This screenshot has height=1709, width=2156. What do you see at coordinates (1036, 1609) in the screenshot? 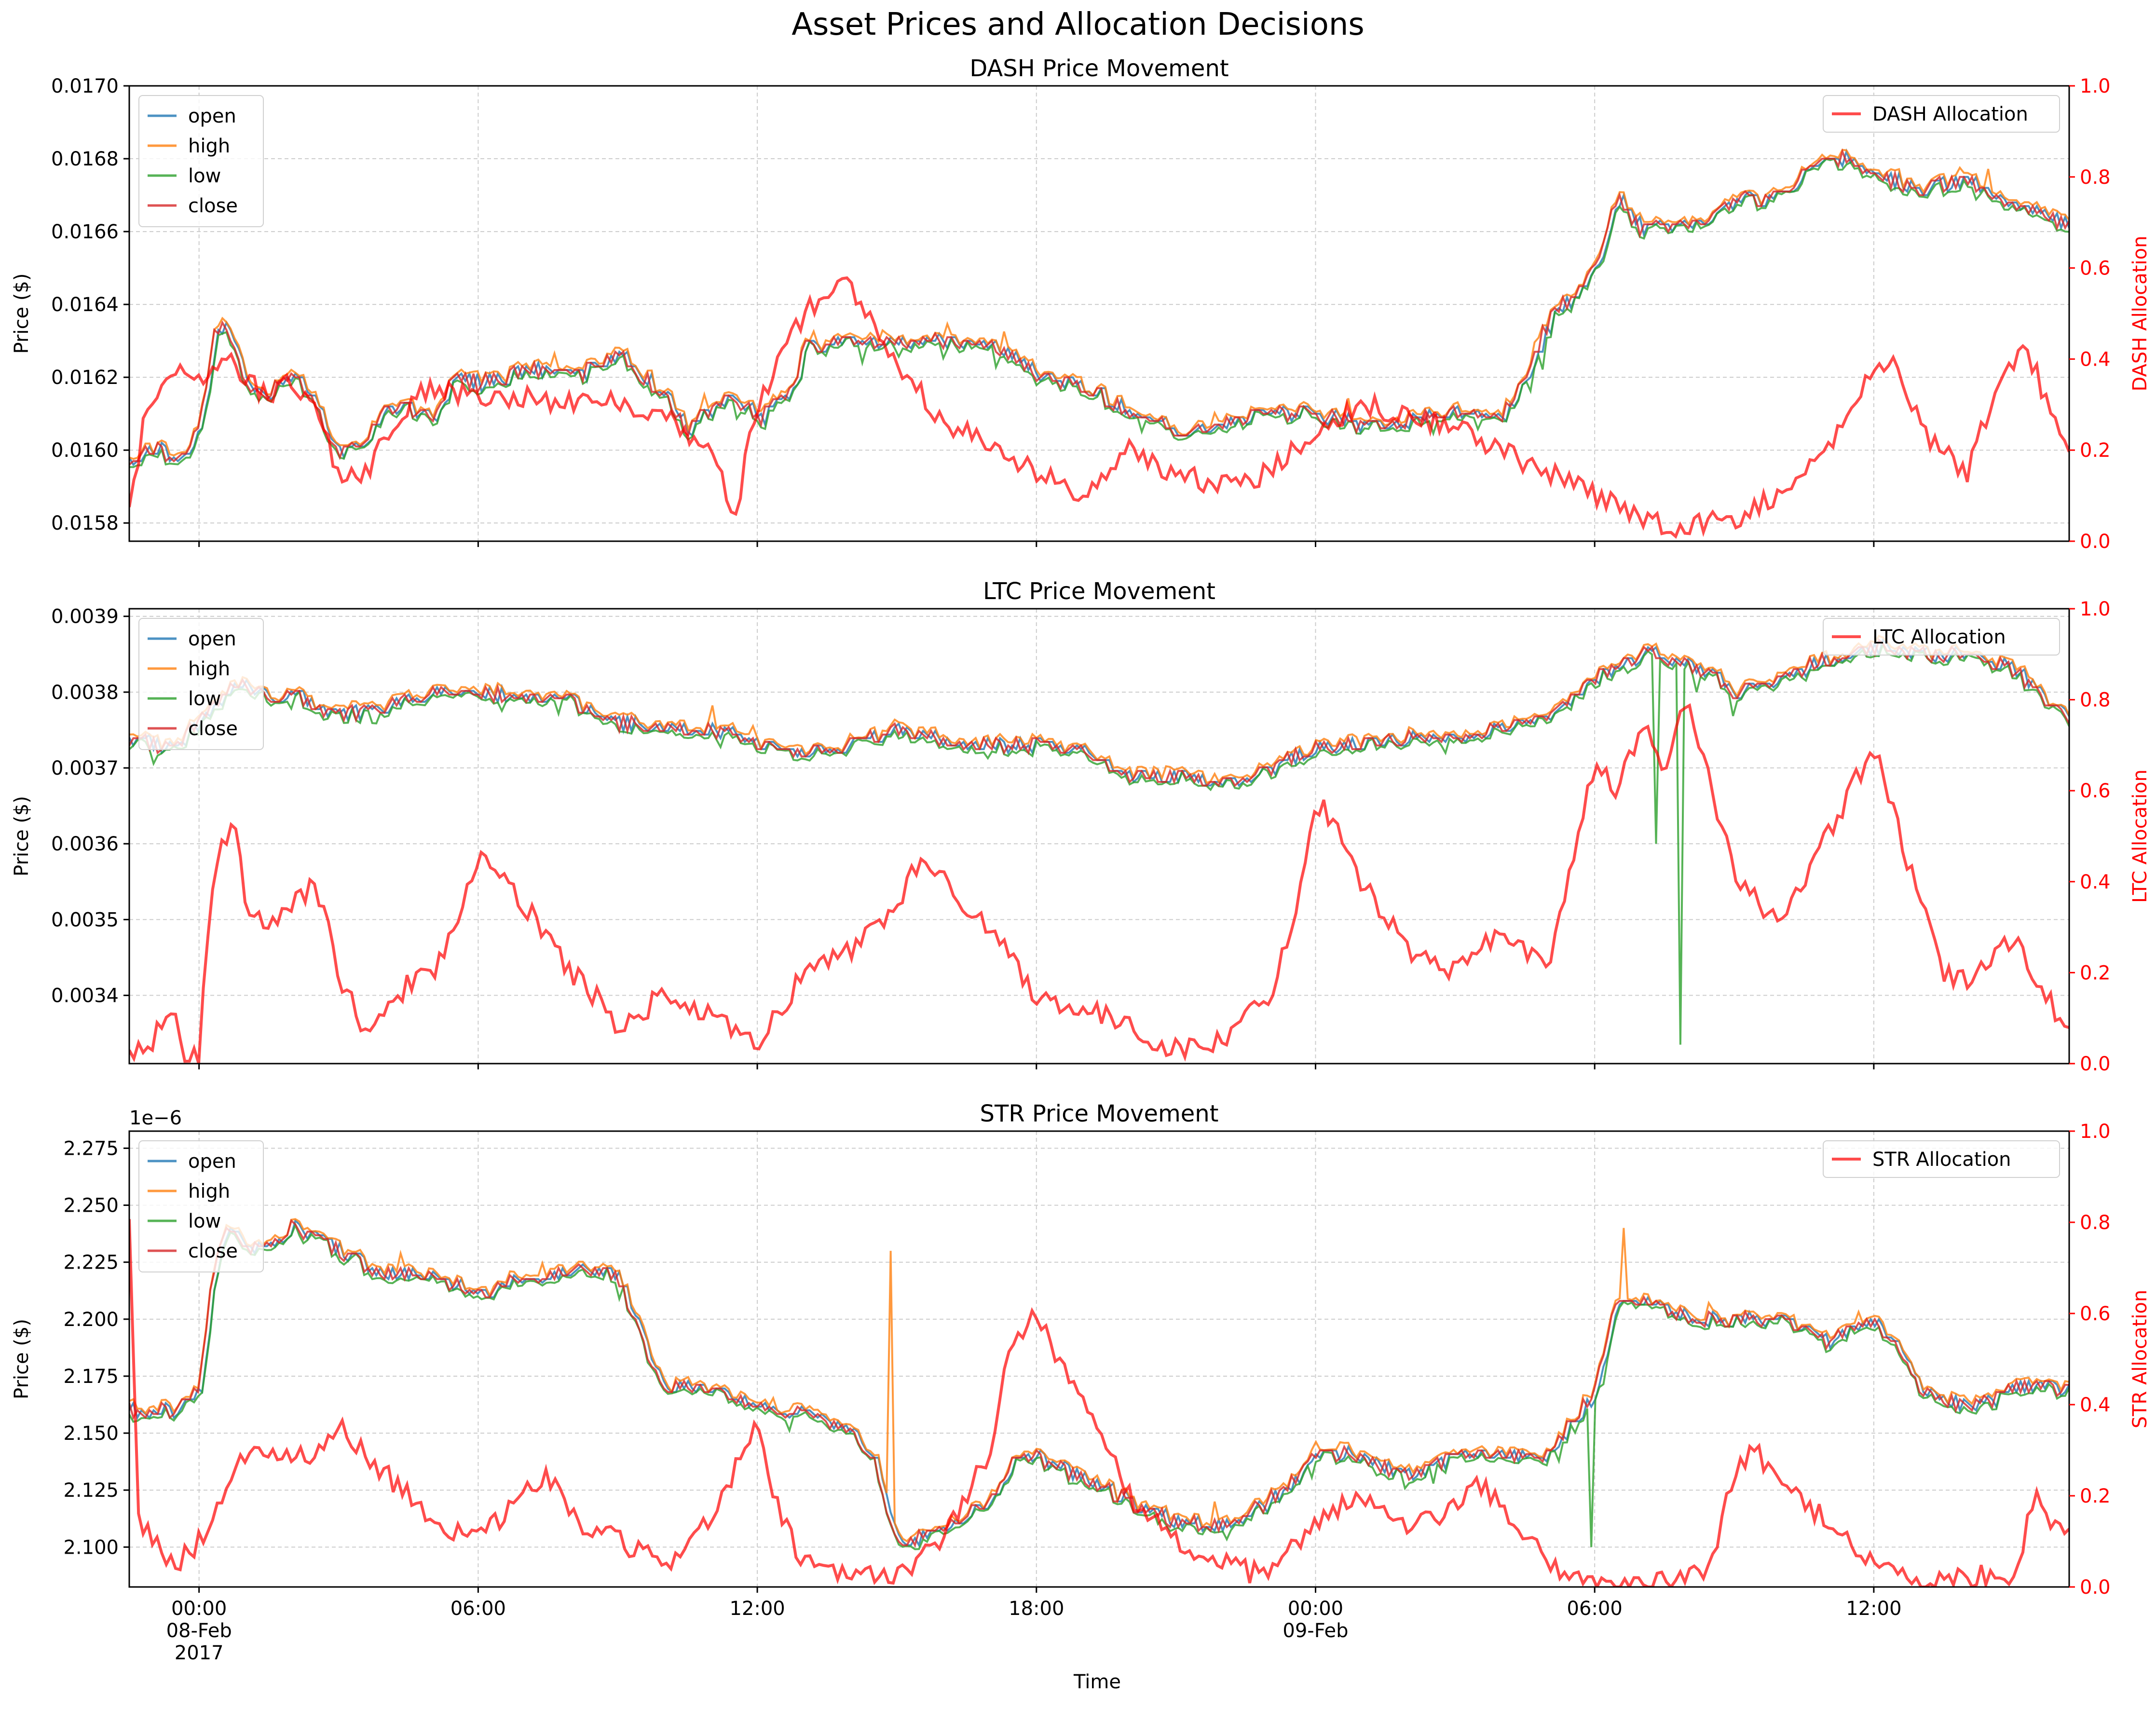
I see `x-tick-label: 18:00` at bounding box center [1036, 1609].